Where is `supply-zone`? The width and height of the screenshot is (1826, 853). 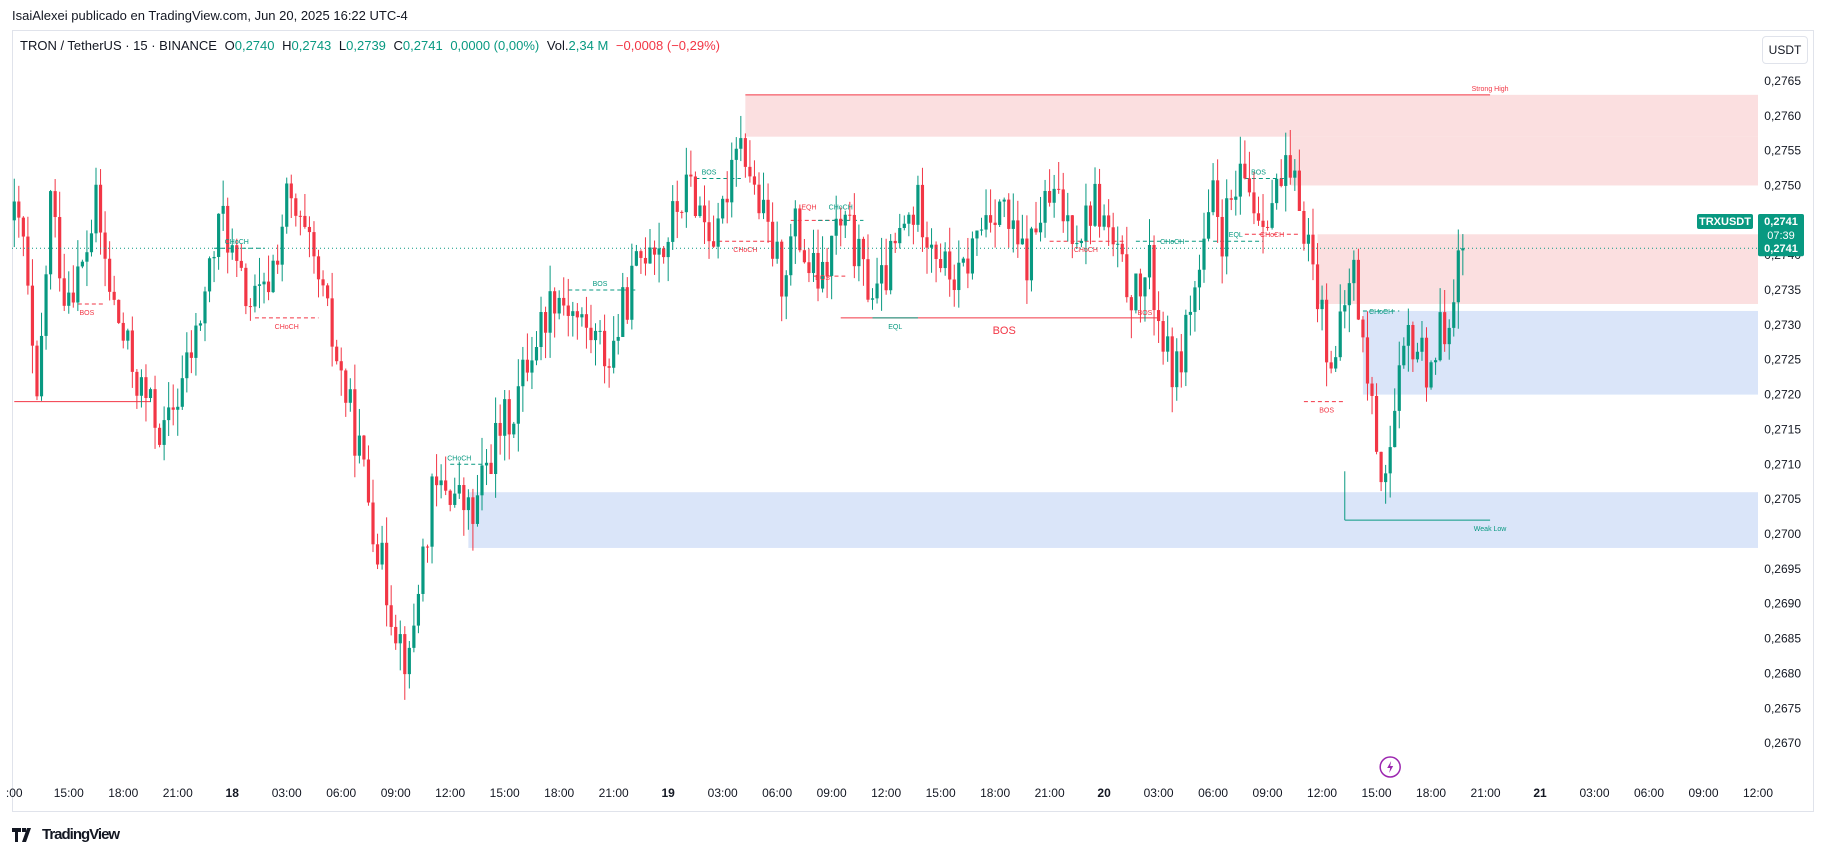
supply-zone is located at coordinates (1537, 269).